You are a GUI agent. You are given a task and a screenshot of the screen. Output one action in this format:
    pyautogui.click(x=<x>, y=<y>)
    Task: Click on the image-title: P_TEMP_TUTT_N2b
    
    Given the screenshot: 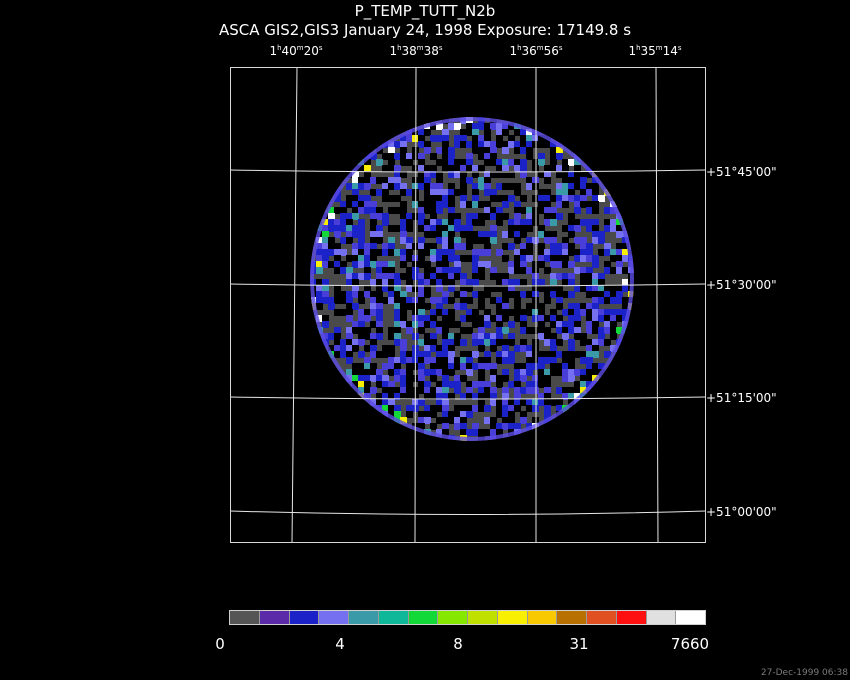 What is the action you would take?
    pyautogui.click(x=425, y=11)
    